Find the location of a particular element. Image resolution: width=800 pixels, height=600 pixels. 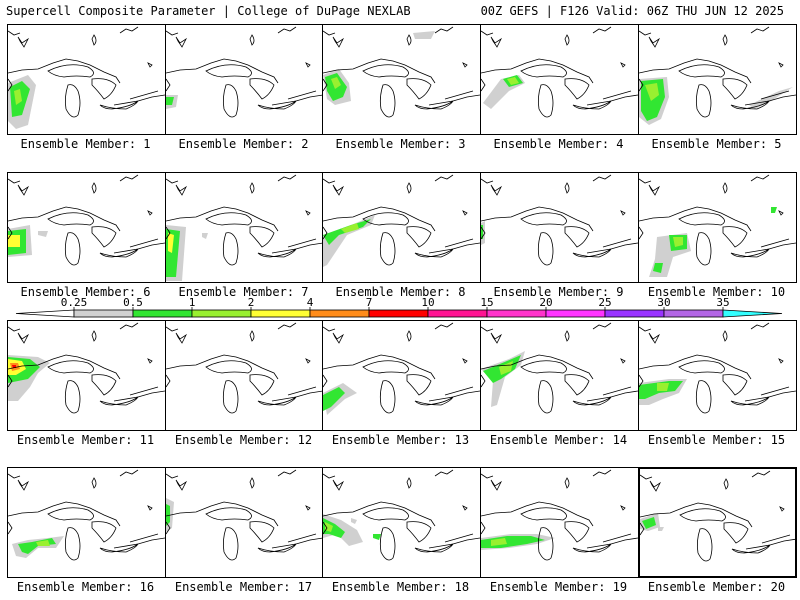

ensemble-member-label: Ensemble Member: 7 is located at coordinates (243, 292).